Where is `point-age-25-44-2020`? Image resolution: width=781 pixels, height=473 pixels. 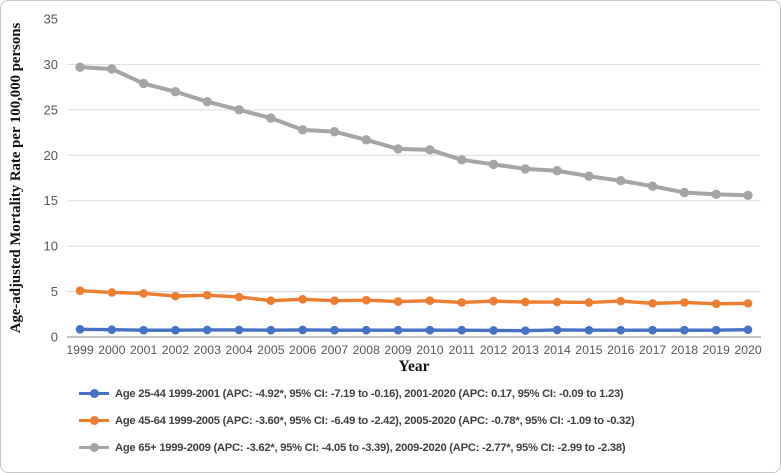 point-age-25-44-2020 is located at coordinates (748, 330).